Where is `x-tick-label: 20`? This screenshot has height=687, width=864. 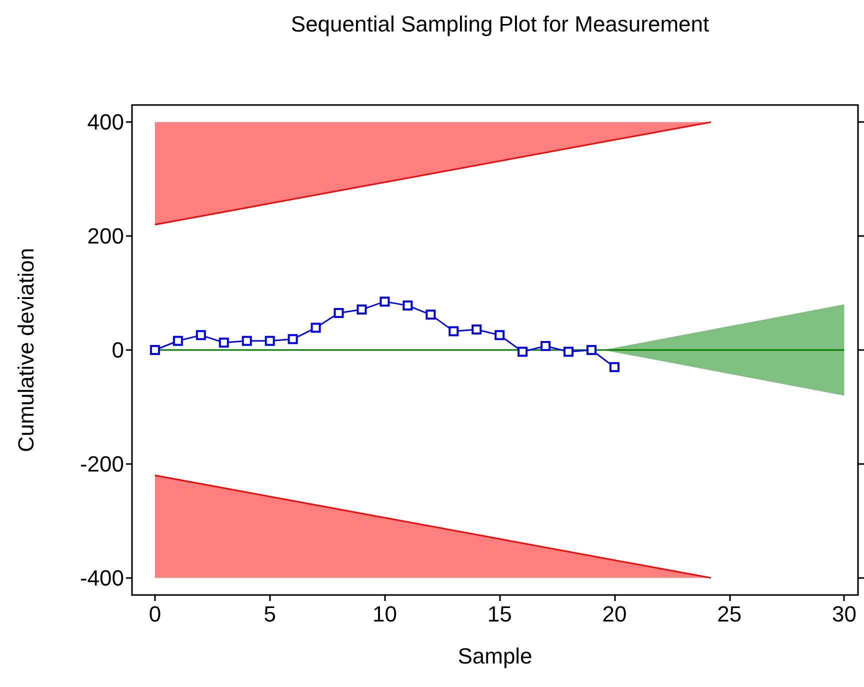
x-tick-label: 20 is located at coordinates (614, 614).